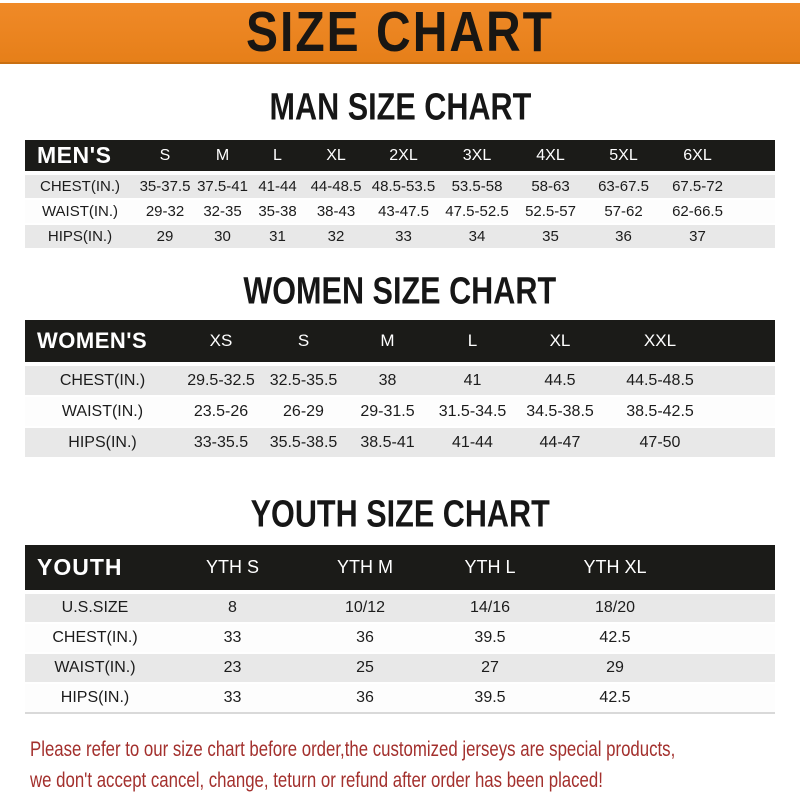  I want to click on table-row: WAIST(IN.) 23 25 27 29, so click(400, 668).